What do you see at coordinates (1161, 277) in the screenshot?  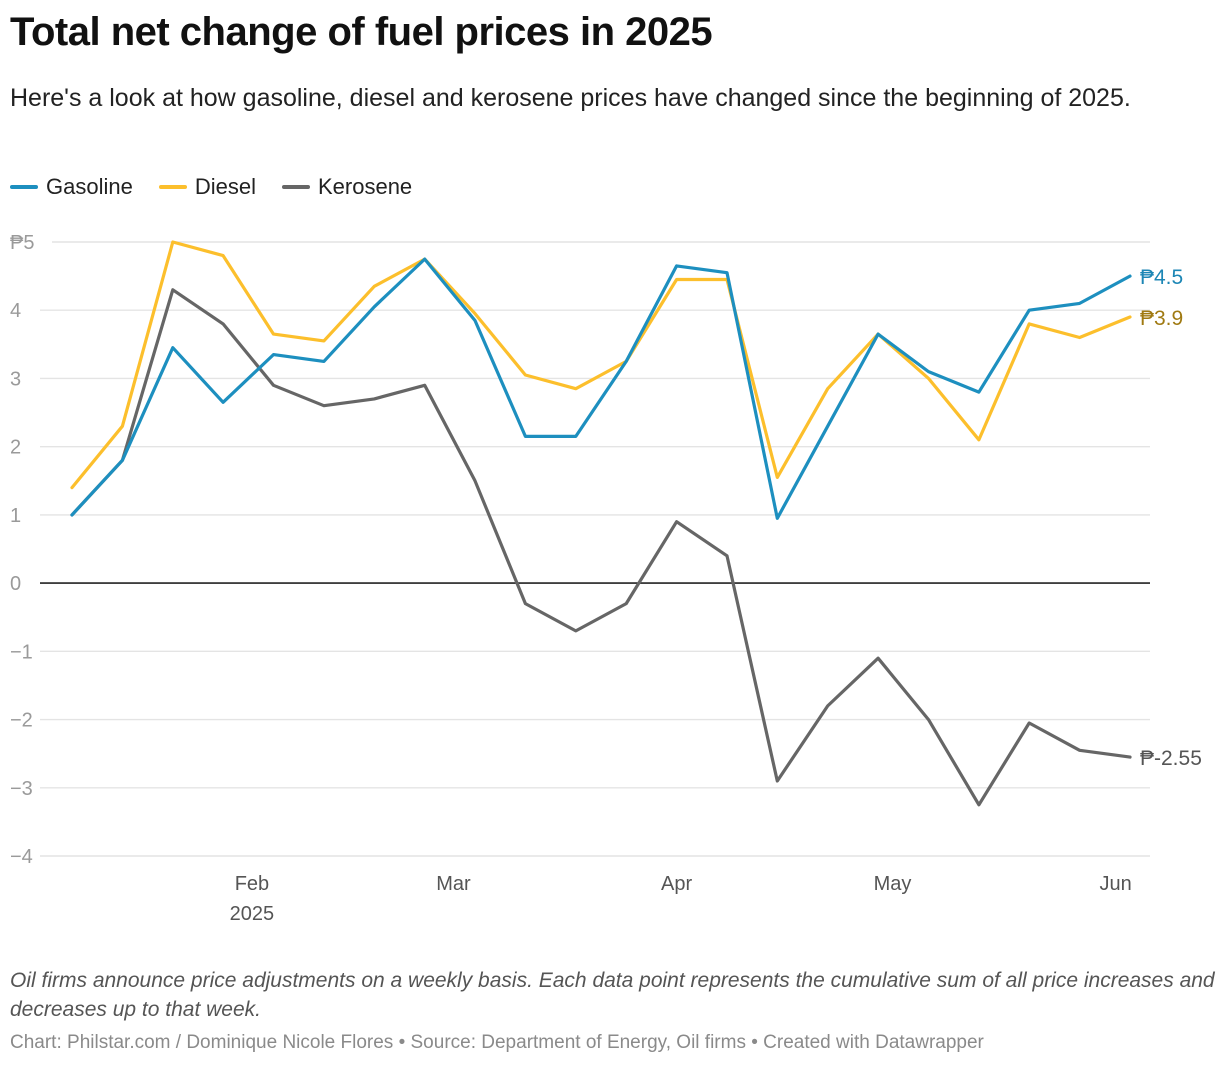 I see `end-label-gasoline: ₱4.5` at bounding box center [1161, 277].